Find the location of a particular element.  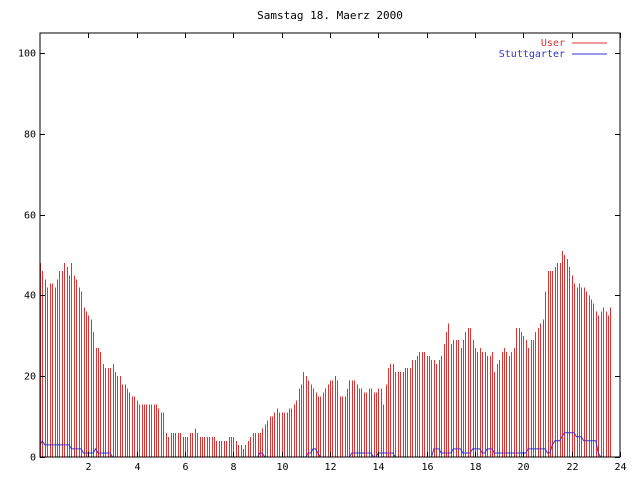

x-tick-label: 22 is located at coordinates (572, 467).